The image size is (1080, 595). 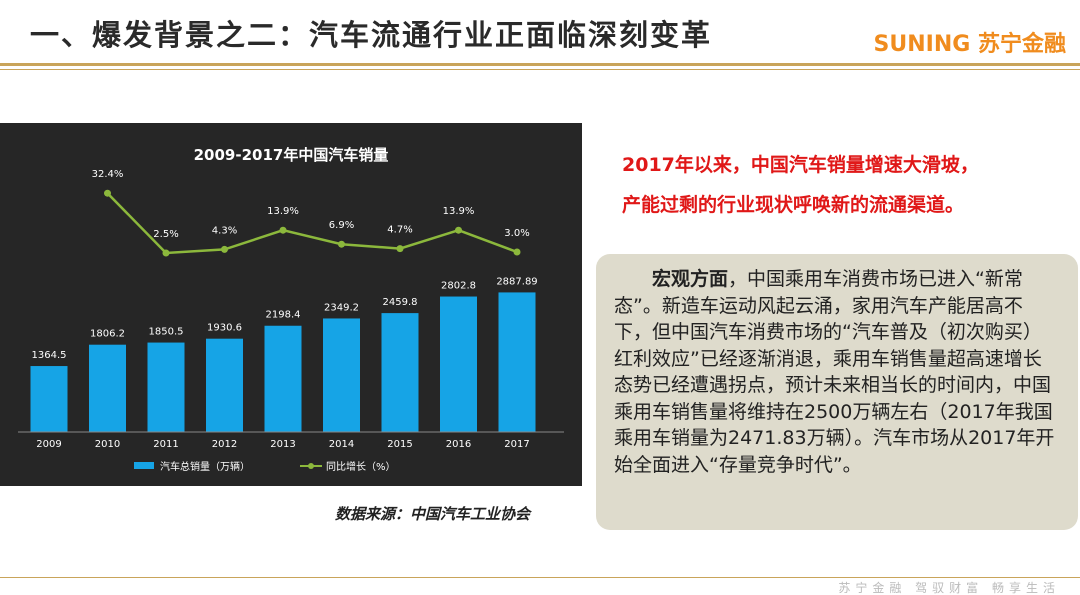 What do you see at coordinates (48, 444) in the screenshot?
I see `x-tick-label: 2009` at bounding box center [48, 444].